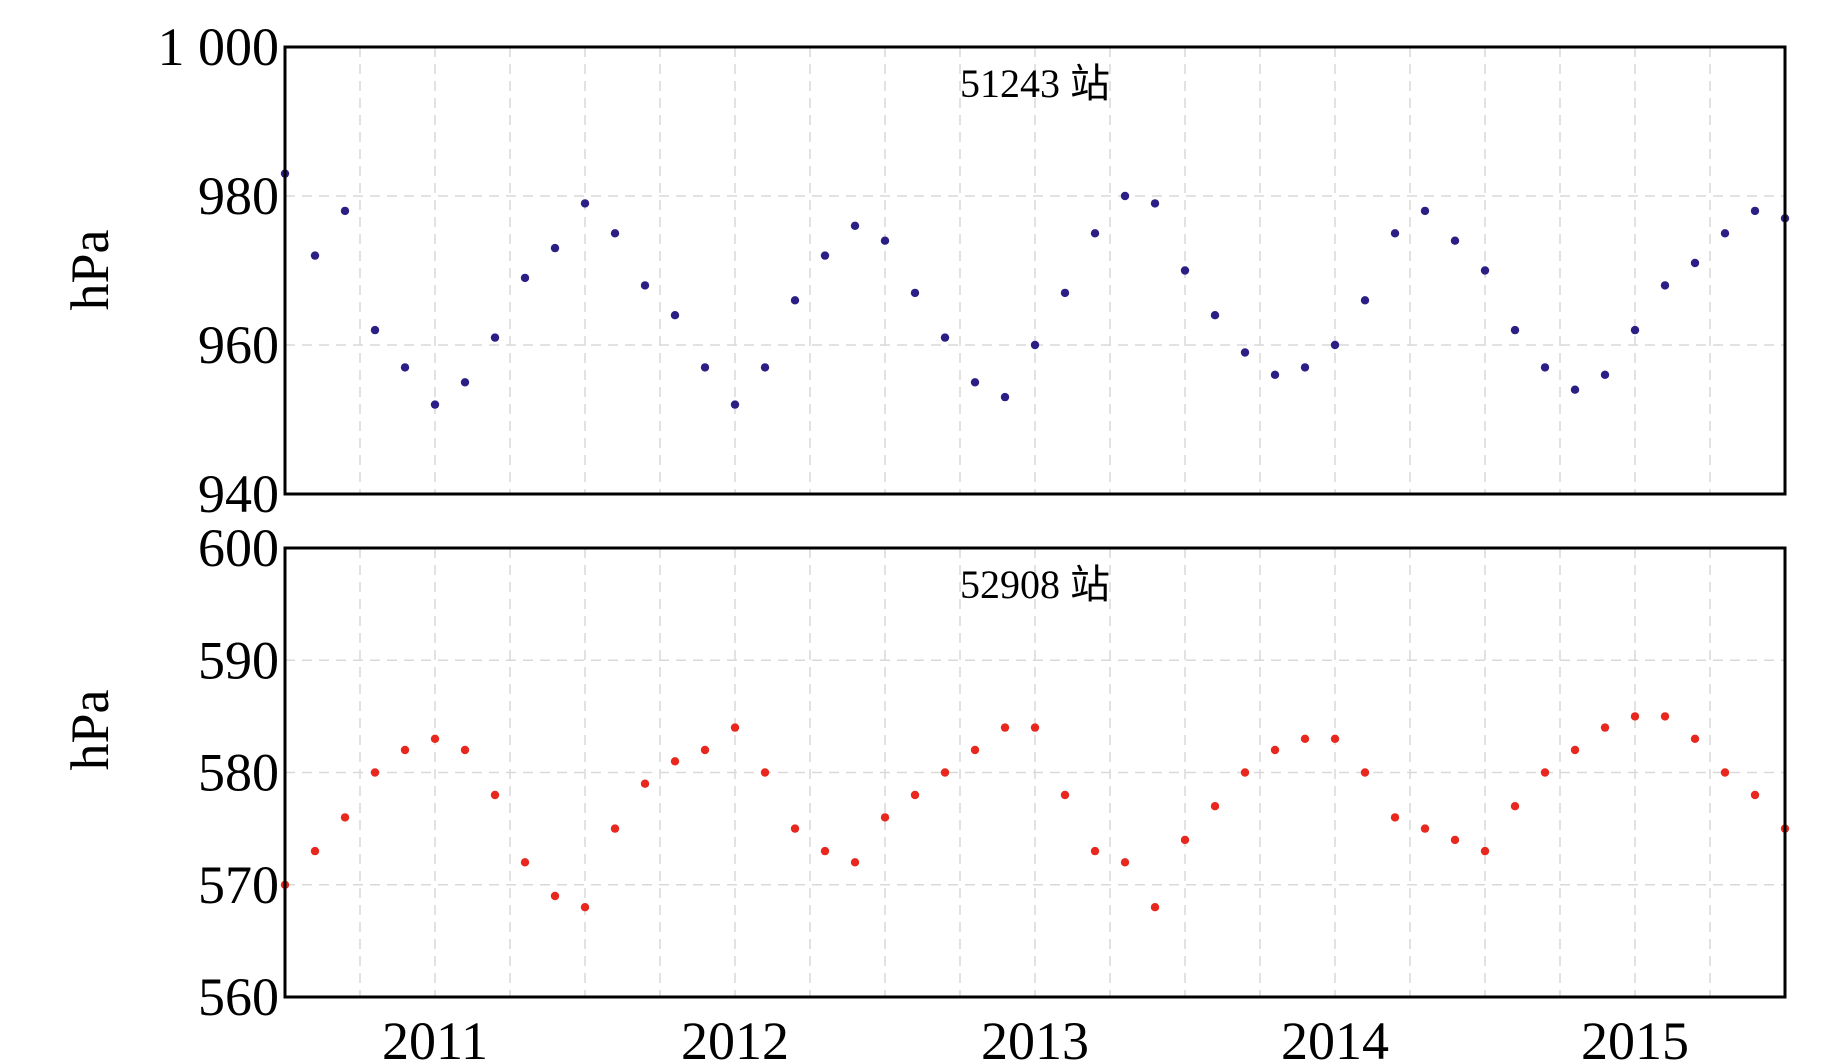 This screenshot has width=1843, height=1063. I want to click on x-tick-label: 2013, so click(1035, 1037).